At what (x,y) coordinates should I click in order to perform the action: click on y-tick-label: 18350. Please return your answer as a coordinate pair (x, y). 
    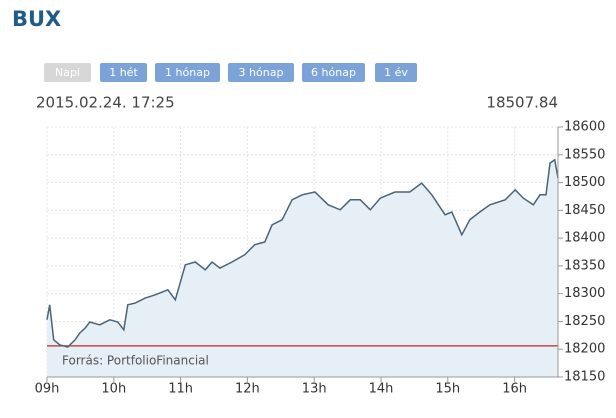
    Looking at the image, I should click on (584, 265).